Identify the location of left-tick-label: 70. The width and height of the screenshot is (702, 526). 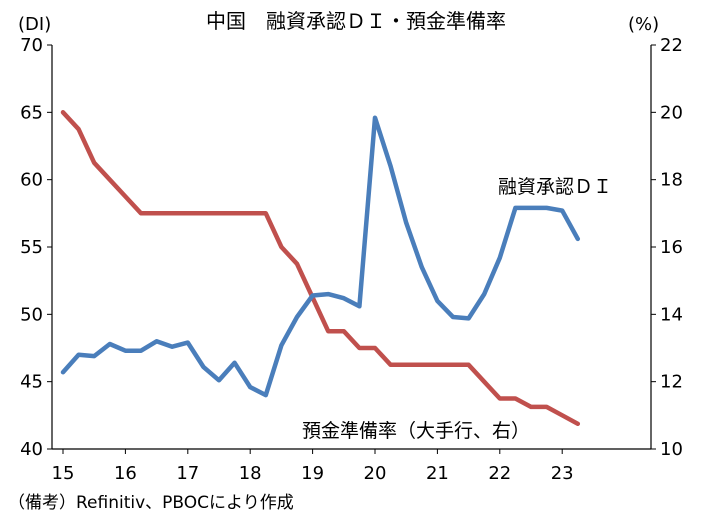
(31, 45).